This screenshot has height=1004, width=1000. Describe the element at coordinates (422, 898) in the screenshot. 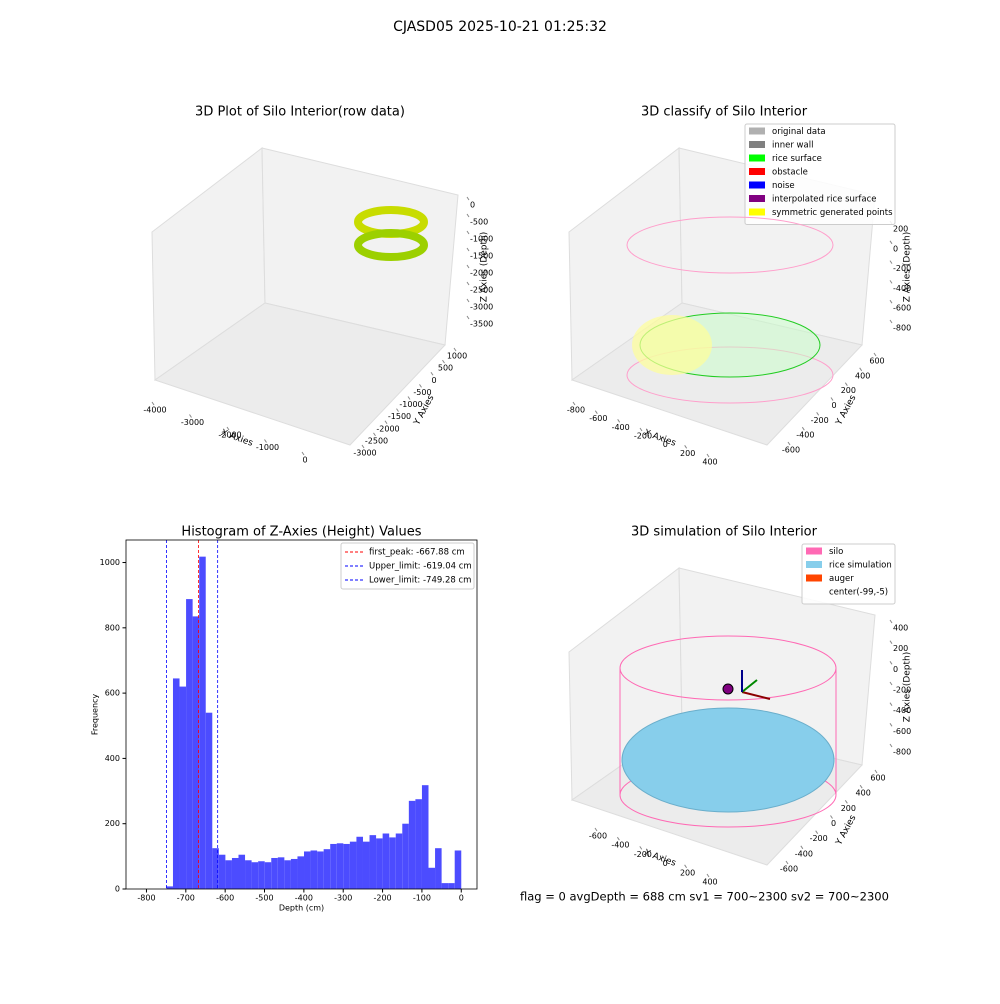

I see `x-tick-label: -100` at that location.